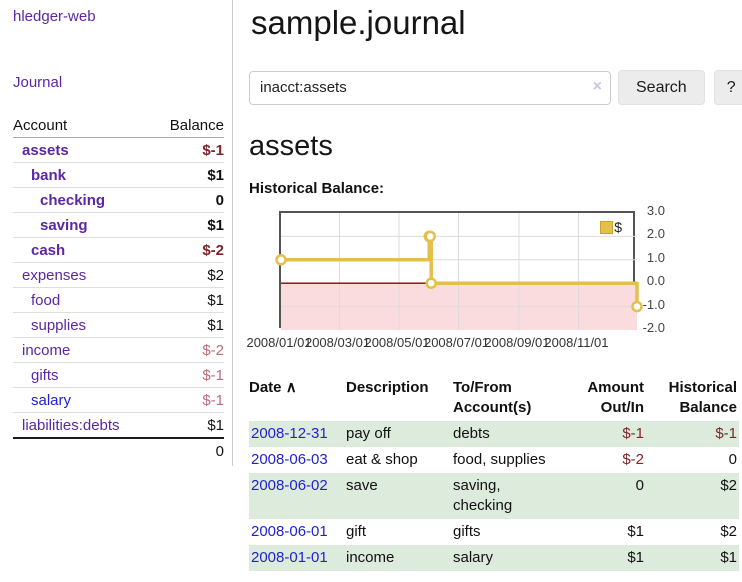 This screenshot has width=742, height=582. I want to click on account-row: income $-2, so click(118, 350).